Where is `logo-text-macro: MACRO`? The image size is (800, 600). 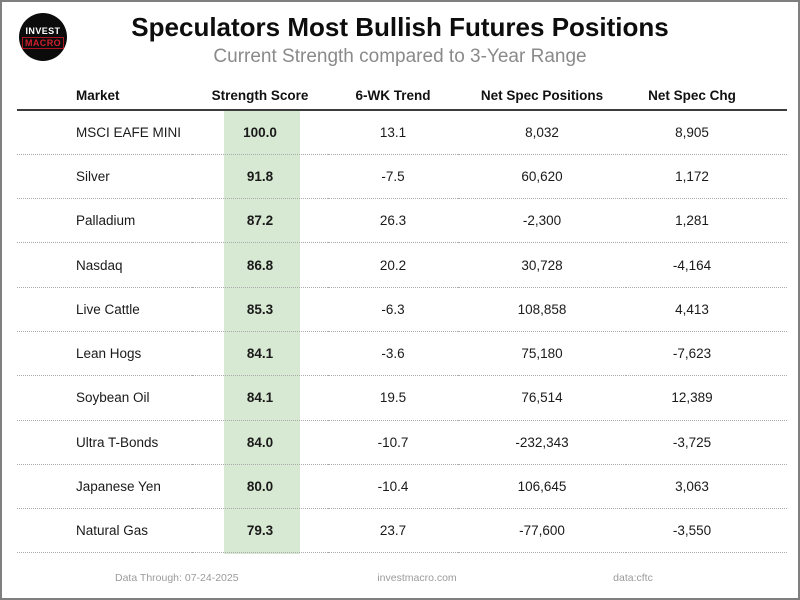
logo-text-macro: MACRO is located at coordinates (43, 42).